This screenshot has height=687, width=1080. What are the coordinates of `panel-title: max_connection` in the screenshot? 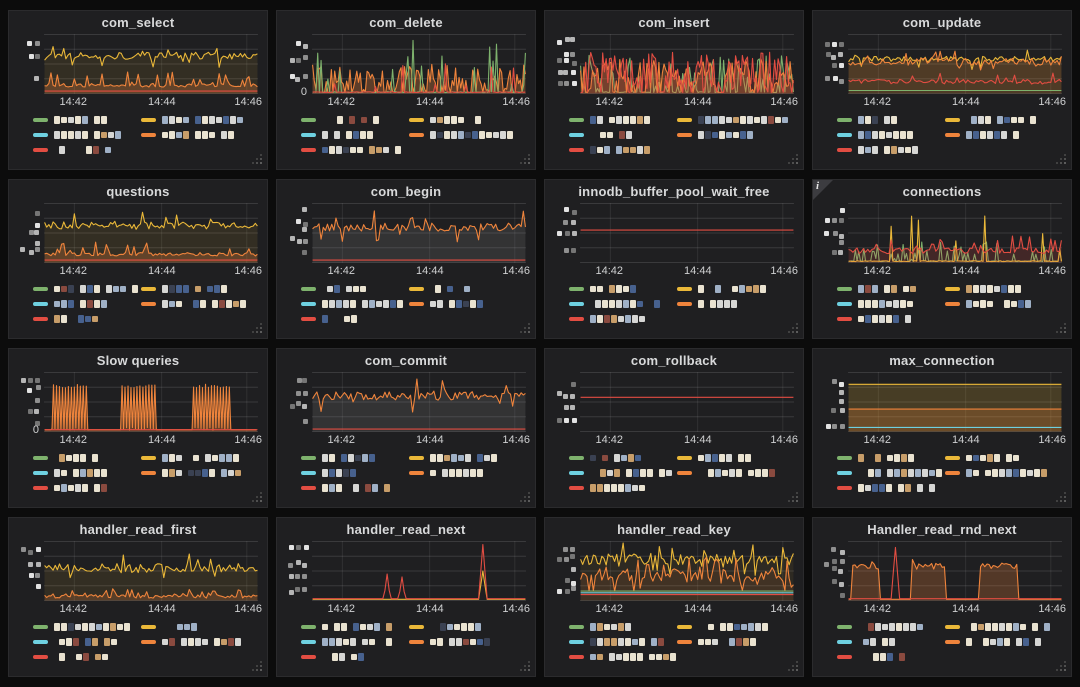 It's located at (942, 360).